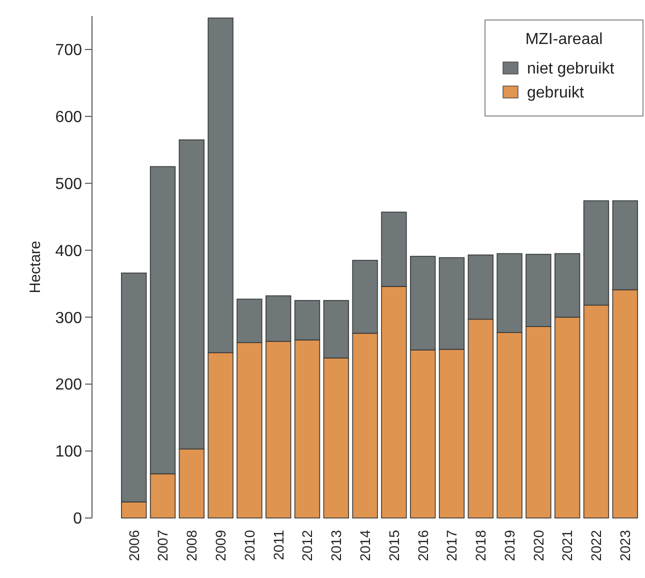 The height and width of the screenshot is (578, 645). What do you see at coordinates (307, 546) in the screenshot?
I see `x-tick-label: 2012` at bounding box center [307, 546].